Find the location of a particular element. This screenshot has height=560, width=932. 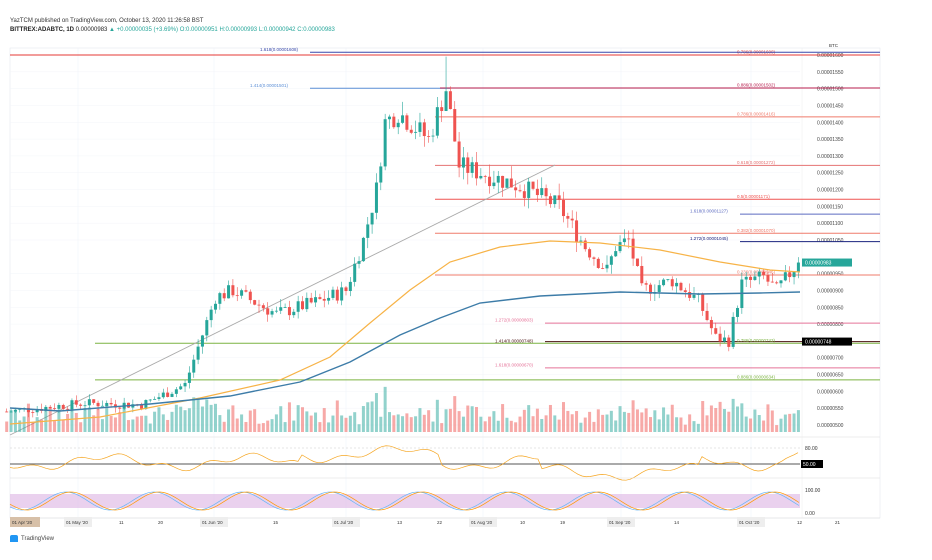

x-tick-label: 22 is located at coordinates (440, 522).